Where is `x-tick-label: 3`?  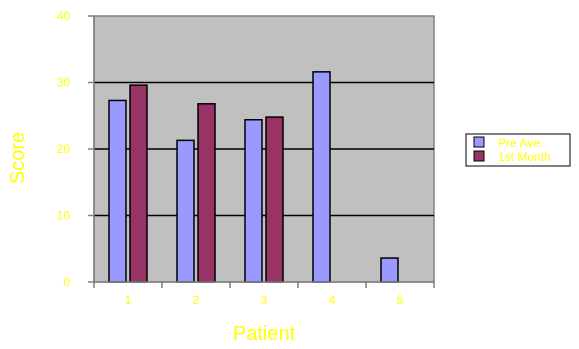 x-tick-label: 3 is located at coordinates (264, 300).